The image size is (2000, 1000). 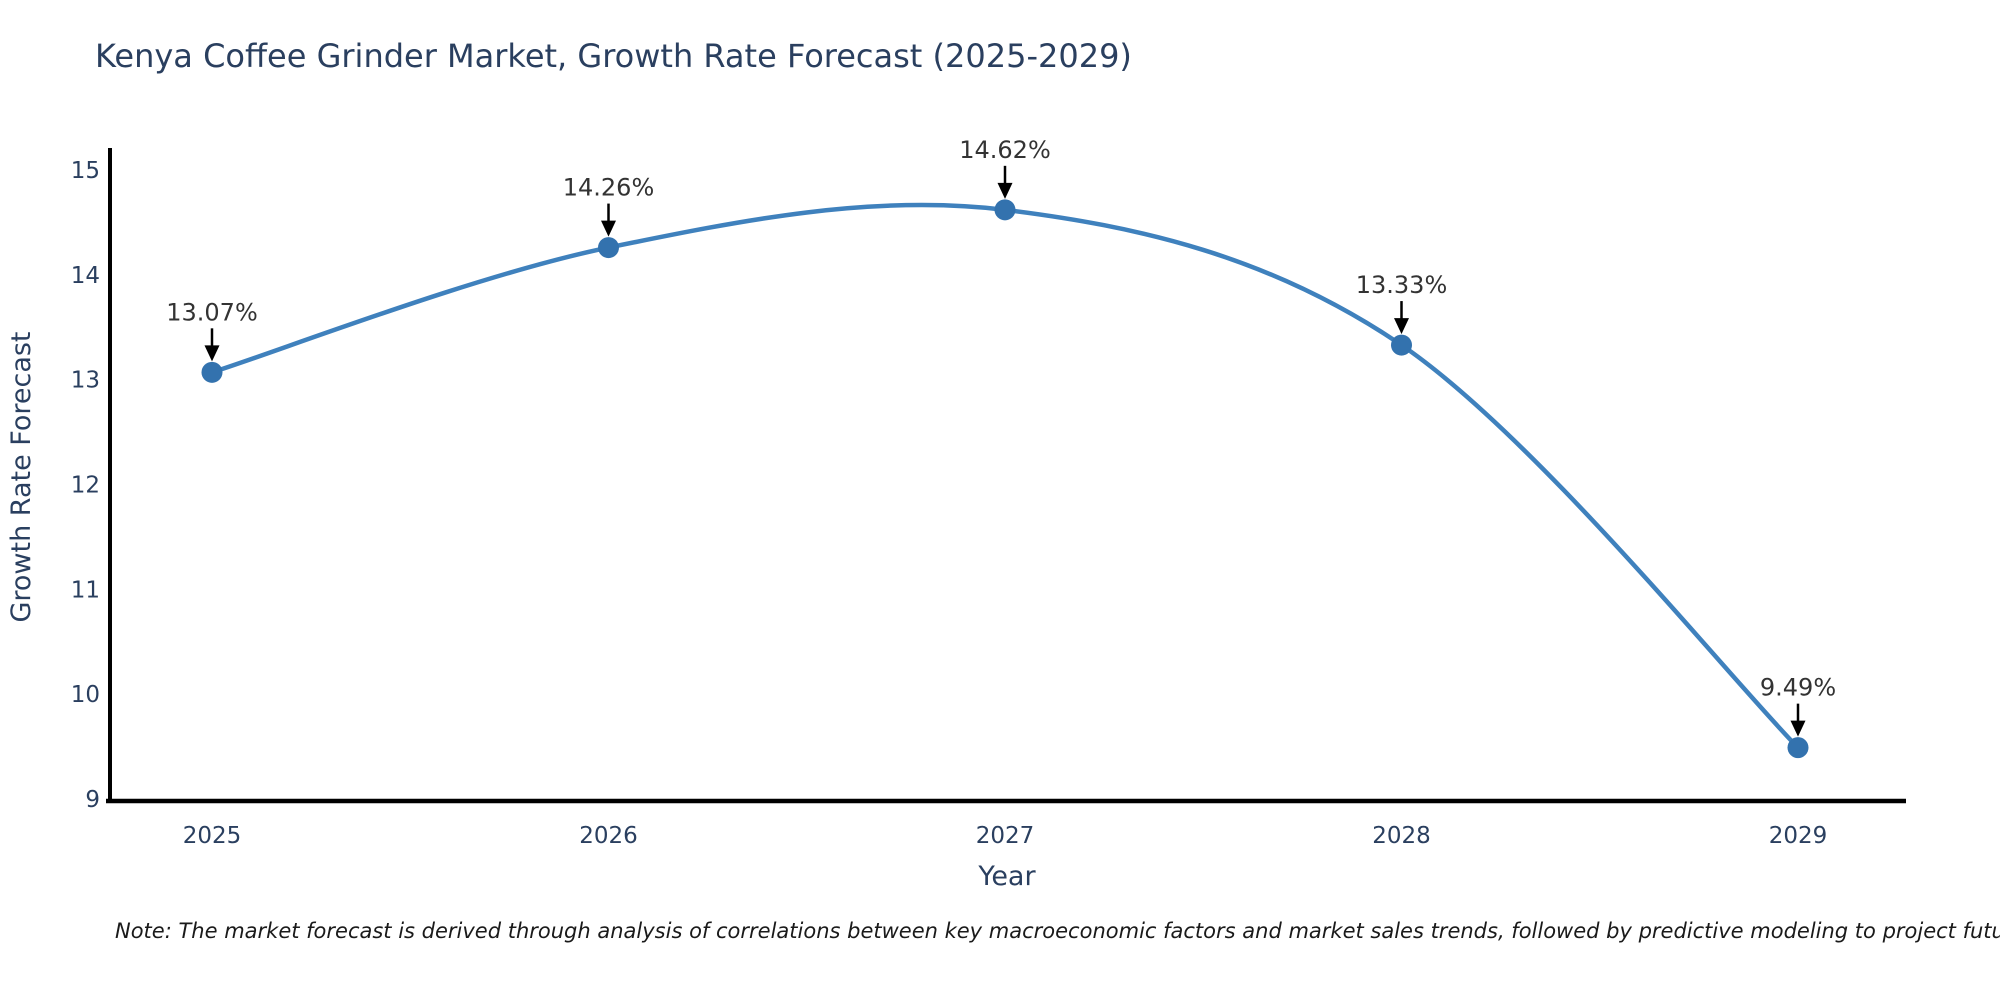 I want to click on y-tick-15: 15, so click(x=85, y=171).